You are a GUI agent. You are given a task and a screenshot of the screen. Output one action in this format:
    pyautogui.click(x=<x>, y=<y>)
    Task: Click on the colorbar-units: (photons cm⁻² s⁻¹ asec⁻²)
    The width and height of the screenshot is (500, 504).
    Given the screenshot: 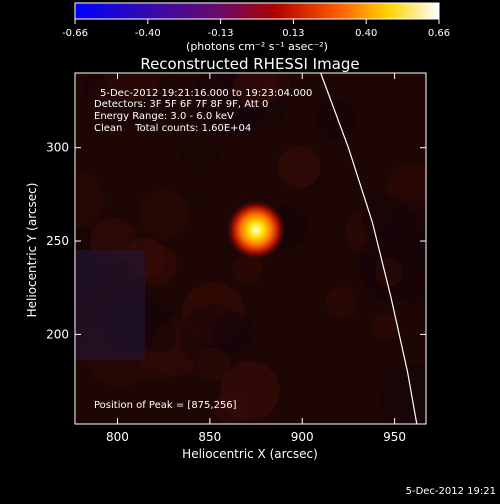 What is the action you would take?
    pyautogui.click(x=257, y=46)
    